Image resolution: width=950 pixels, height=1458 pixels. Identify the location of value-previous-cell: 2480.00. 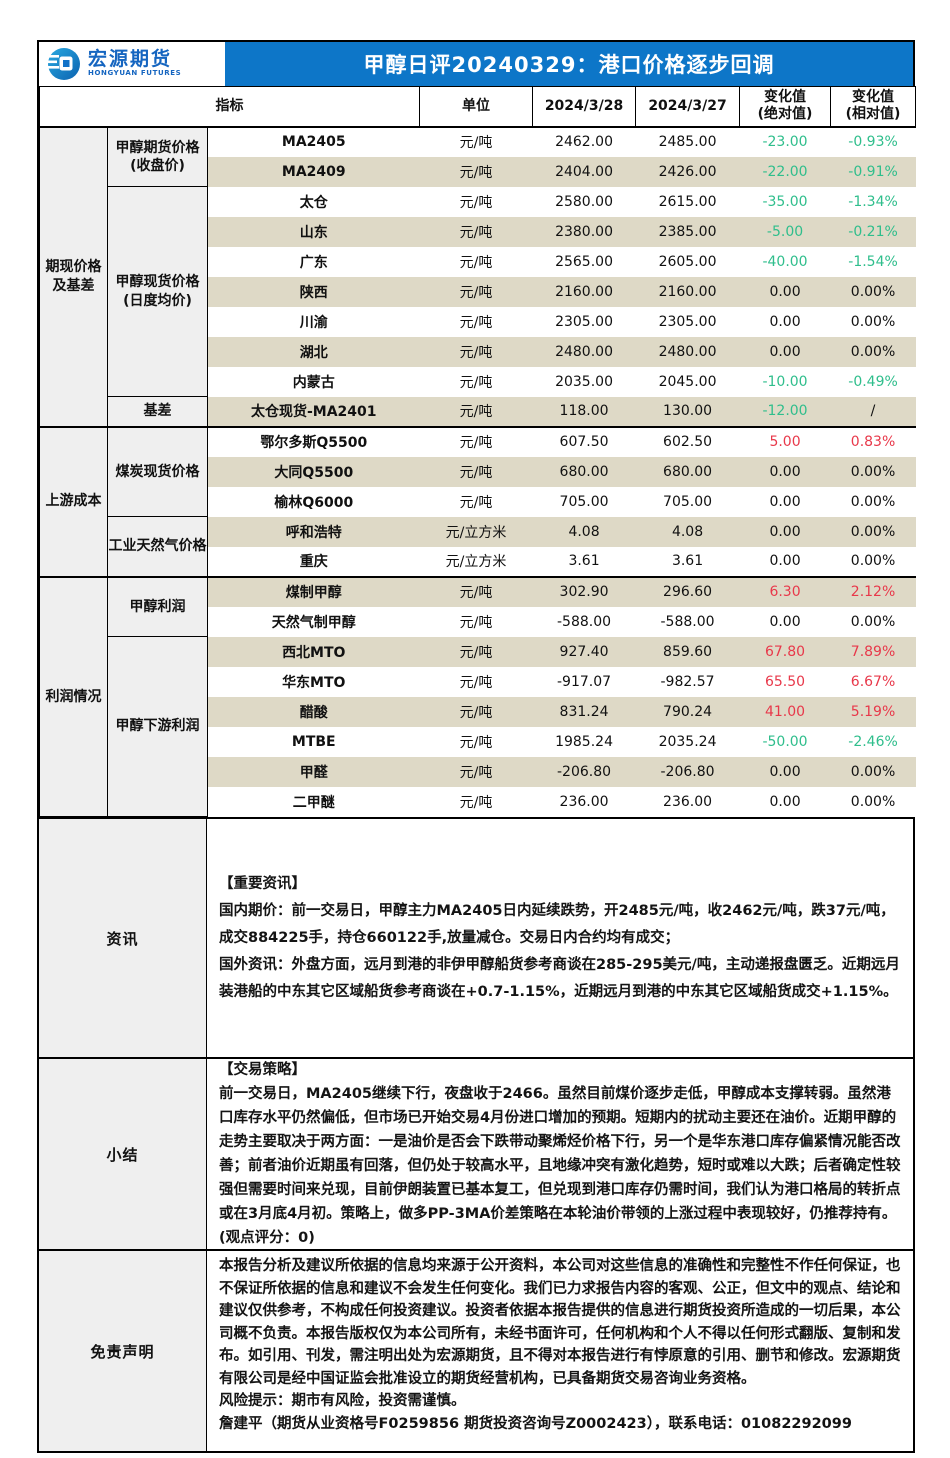
(687, 351).